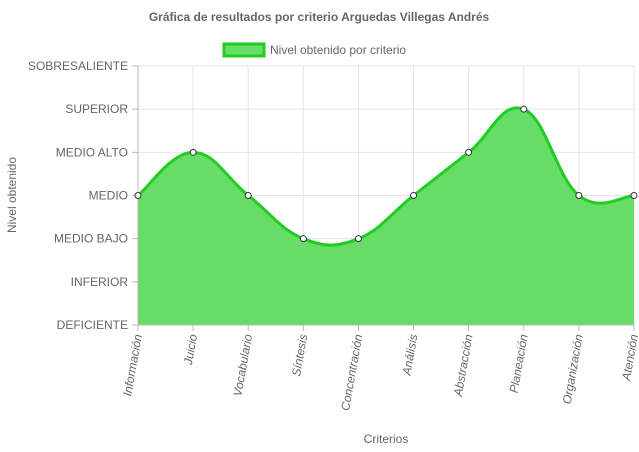 The image size is (639, 452). Describe the element at coordinates (463, 365) in the screenshot. I see `x-tick-label: Abstracción` at that location.